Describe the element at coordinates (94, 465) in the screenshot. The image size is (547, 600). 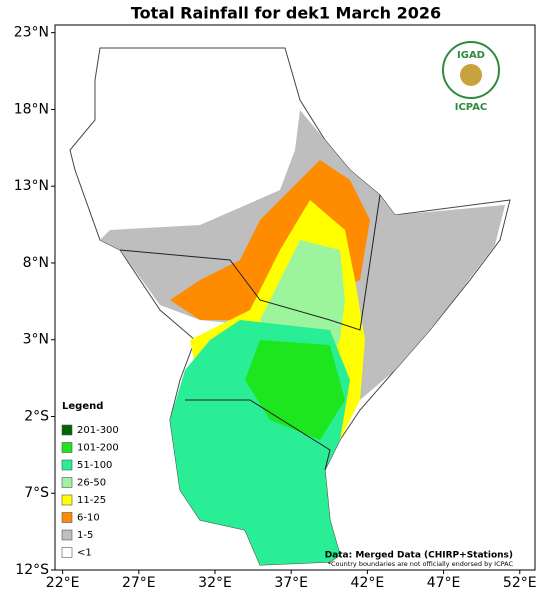
I see `legend-label: 51-100` at that location.